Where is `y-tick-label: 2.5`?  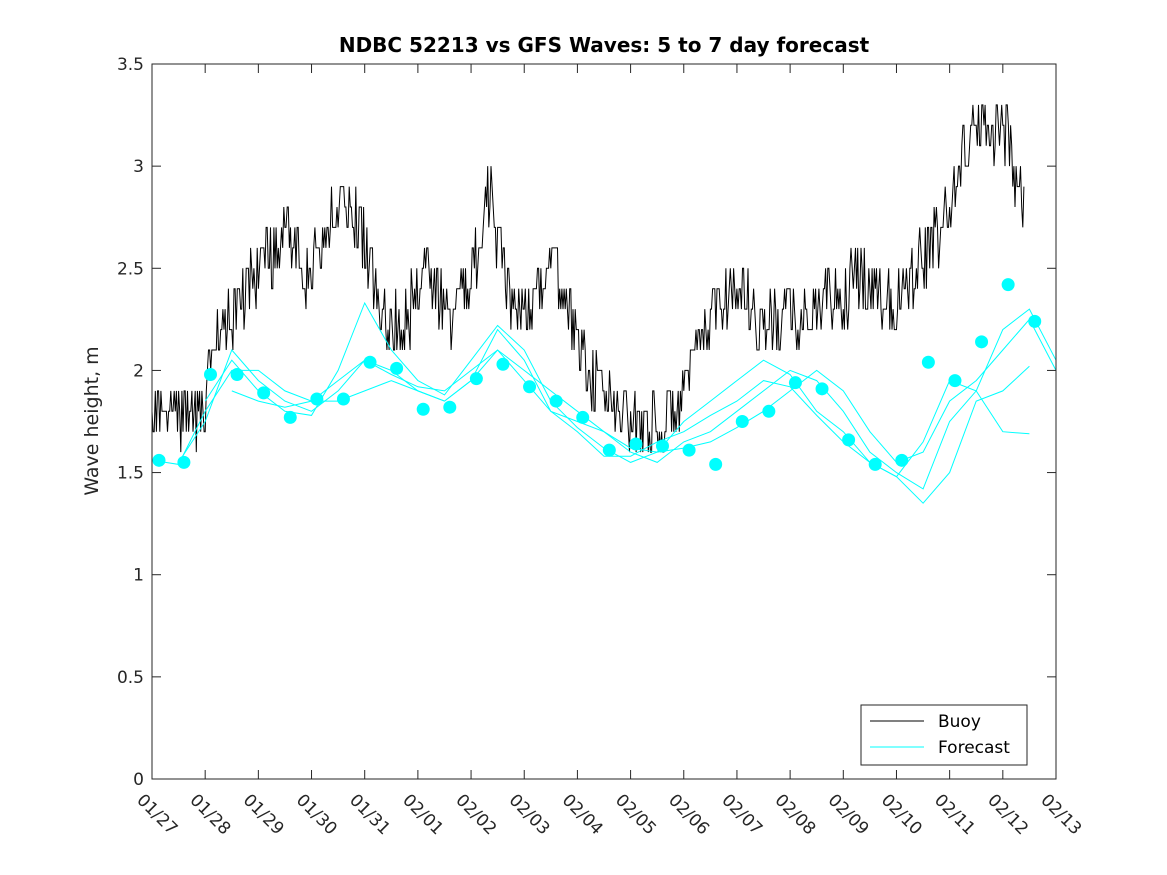 y-tick-label: 2.5 is located at coordinates (130, 269).